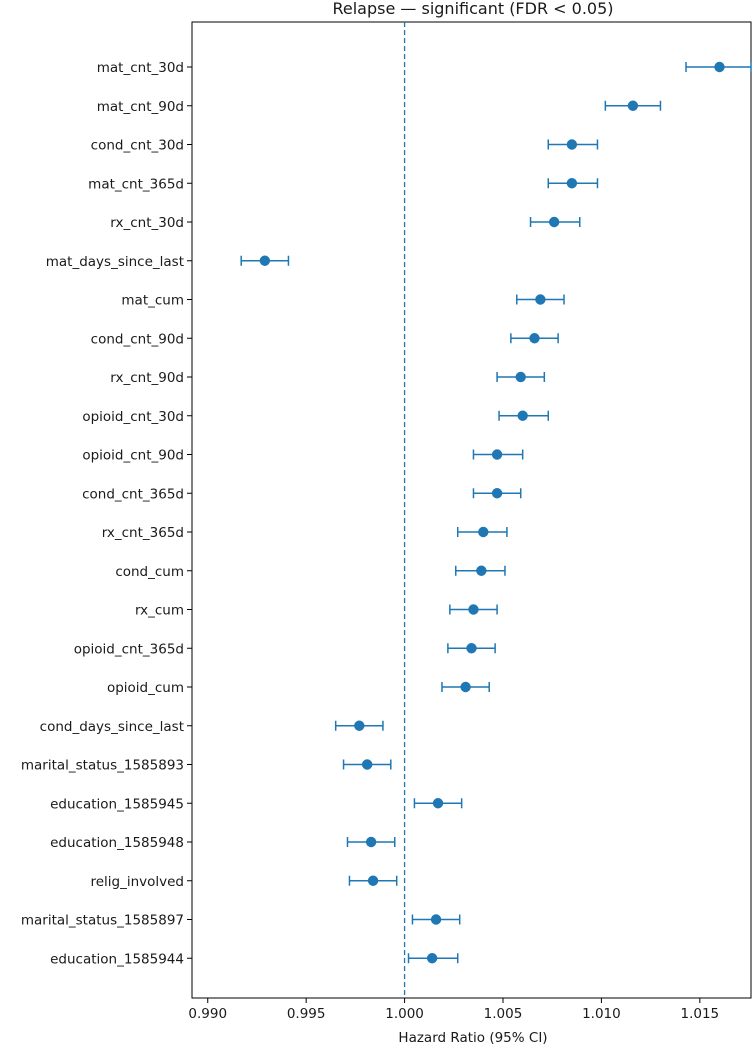 Image resolution: width=756 pixels, height=1049 pixels. Describe the element at coordinates (115, 262) in the screenshot. I see `y-tick-label: mat_days_since_last` at that location.